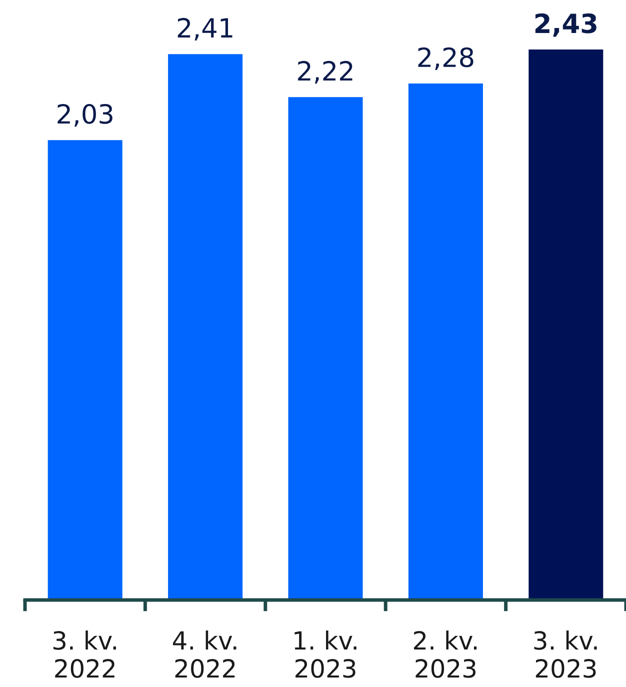 The height and width of the screenshot is (687, 626). I want to click on x-tick-label: 4. kv. 2022, so click(204, 654).